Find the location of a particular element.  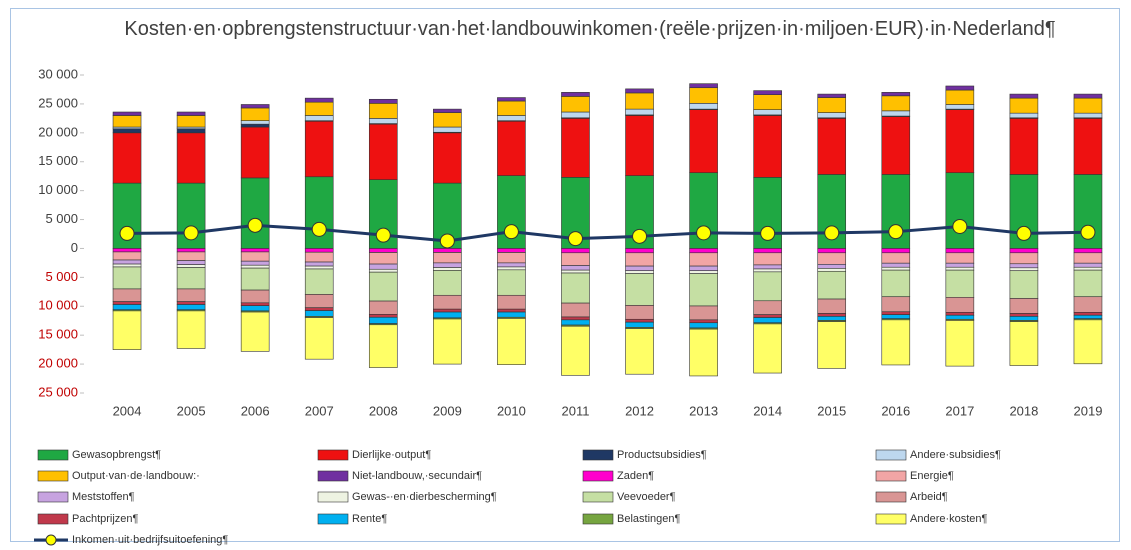

x-tick-label: 2007 is located at coordinates (319, 410).